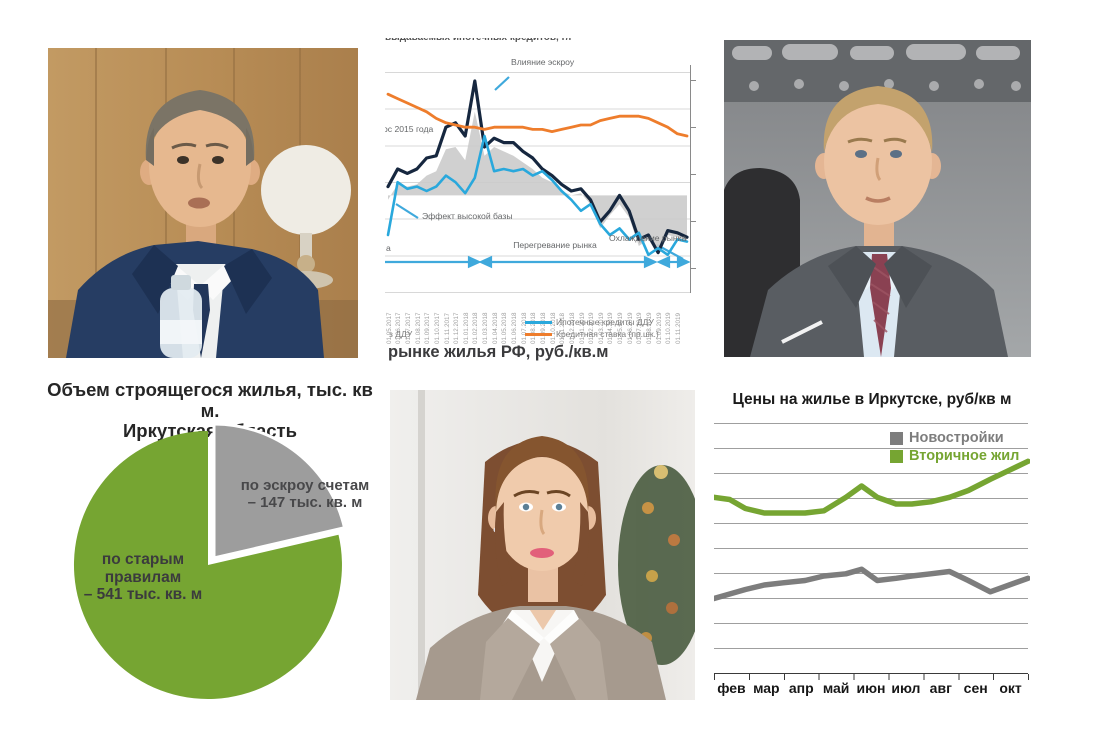  What do you see at coordinates (143, 559) in the screenshot?
I see `old-rules-label-line1: по старым` at bounding box center [143, 559].